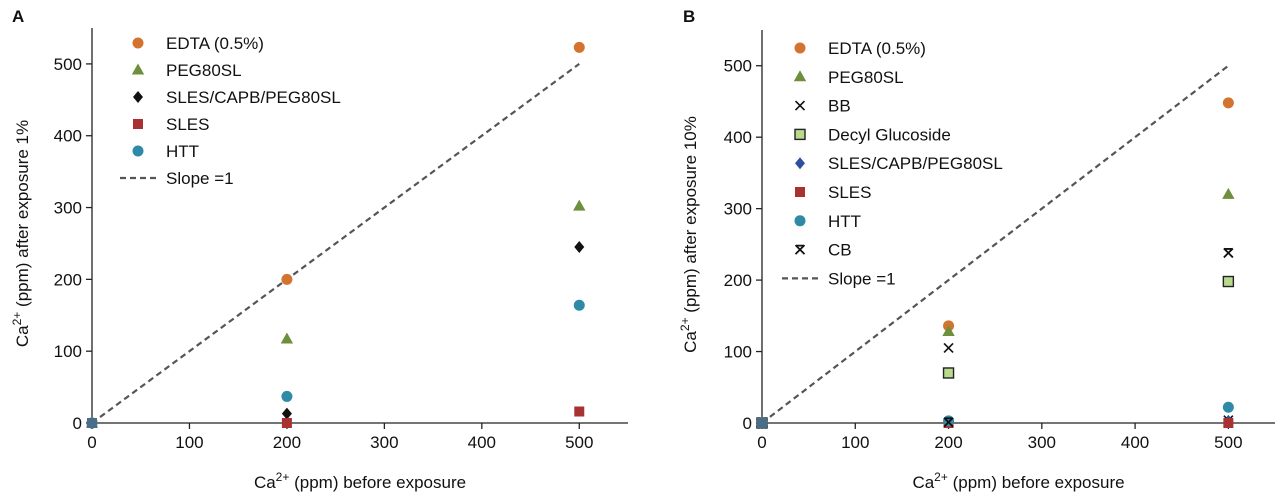 The width and height of the screenshot is (1282, 500). I want to click on legend-label: Decyl Glucoside, so click(889, 134).